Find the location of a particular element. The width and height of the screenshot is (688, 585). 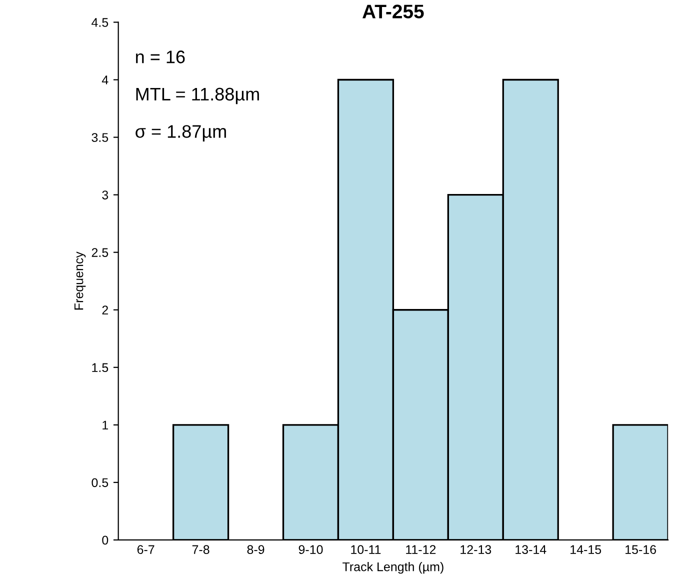

y-tick-label: 1 is located at coordinates (105, 425).